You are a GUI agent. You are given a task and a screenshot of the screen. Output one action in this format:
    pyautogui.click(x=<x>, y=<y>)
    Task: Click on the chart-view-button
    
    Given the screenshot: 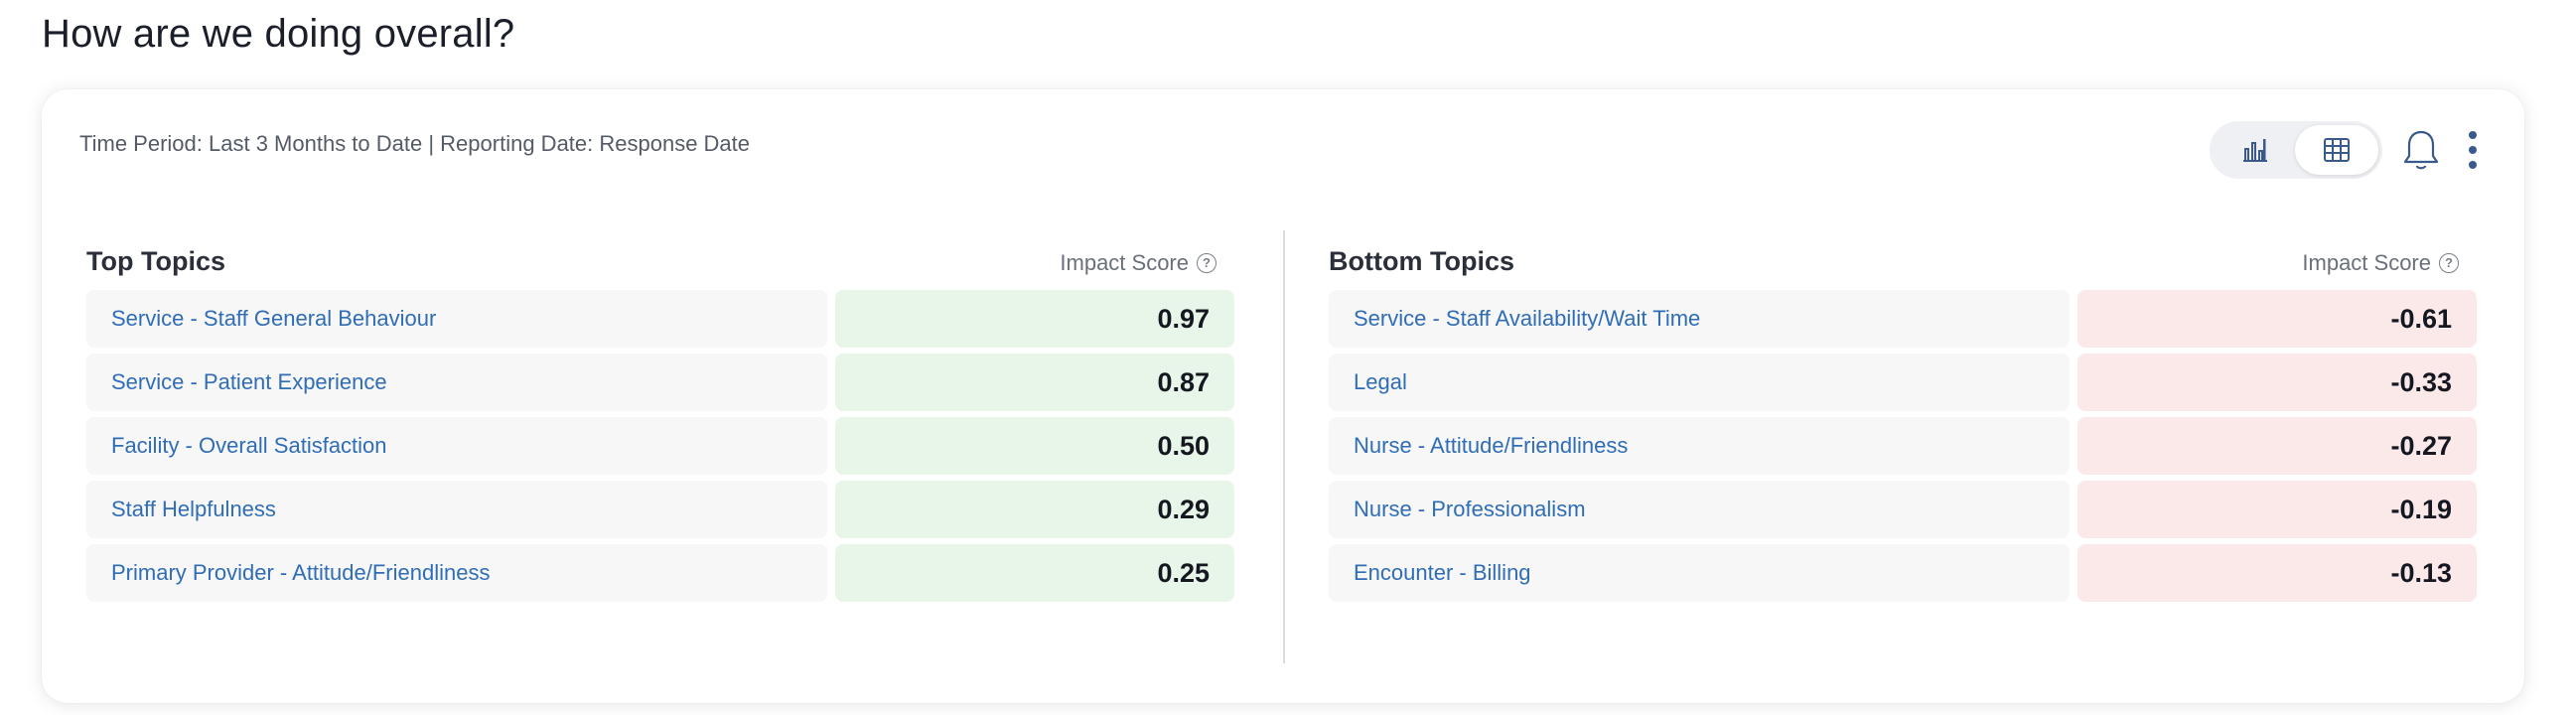 What is the action you would take?
    pyautogui.click(x=2255, y=150)
    